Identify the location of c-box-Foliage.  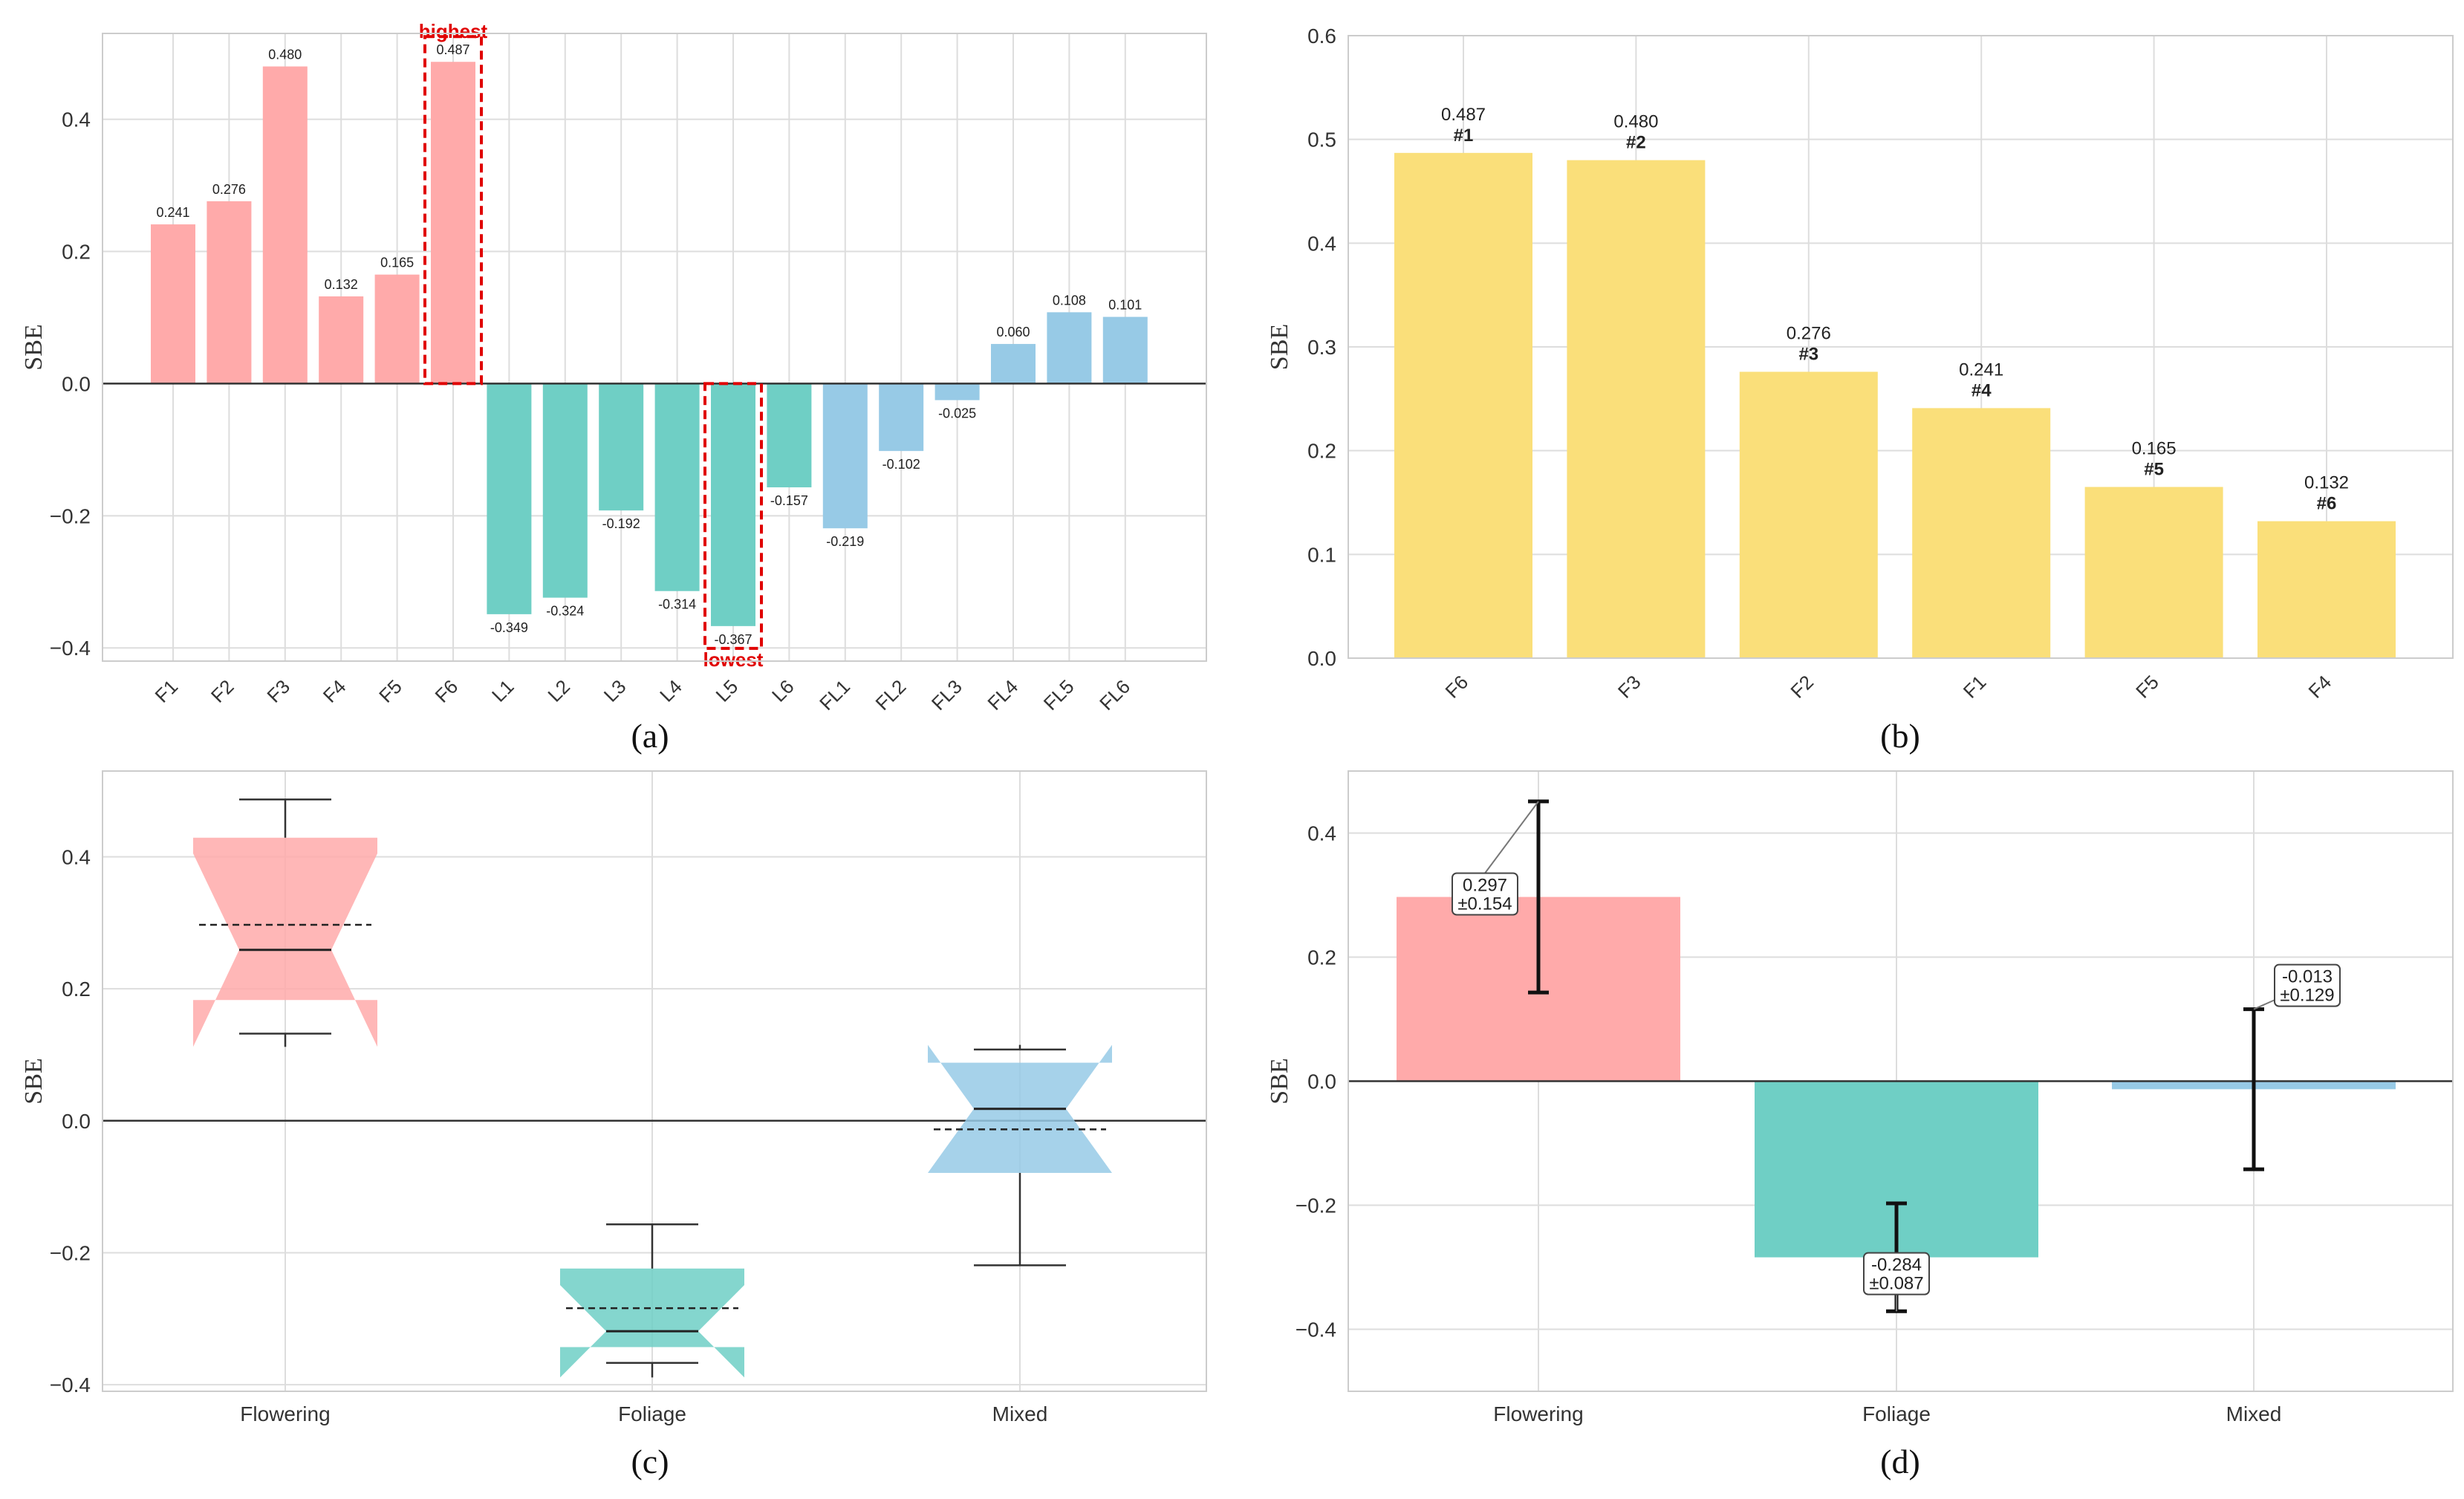
(652, 1323).